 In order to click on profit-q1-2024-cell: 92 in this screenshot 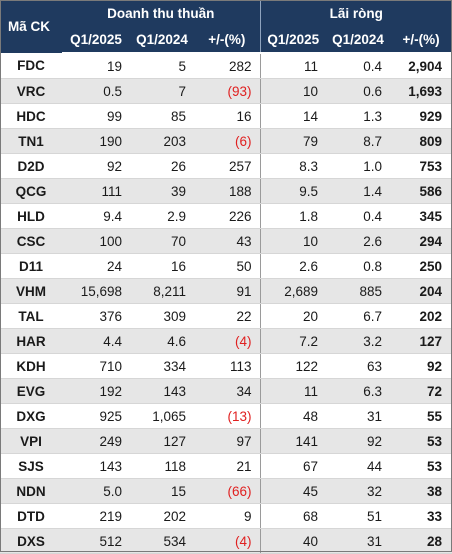, I will do `click(358, 441)`.